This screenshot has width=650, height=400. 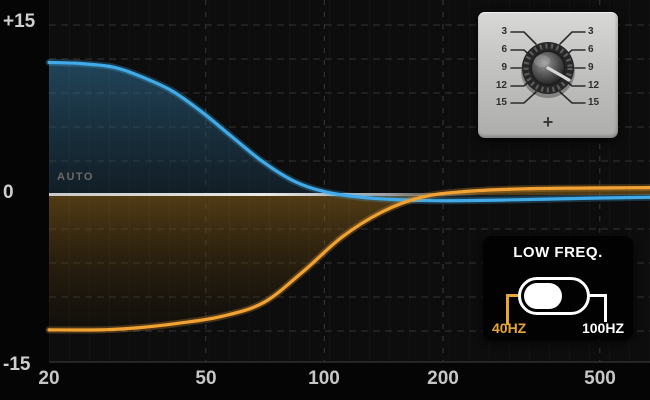 I want to click on plus-icon: +, so click(x=548, y=122).